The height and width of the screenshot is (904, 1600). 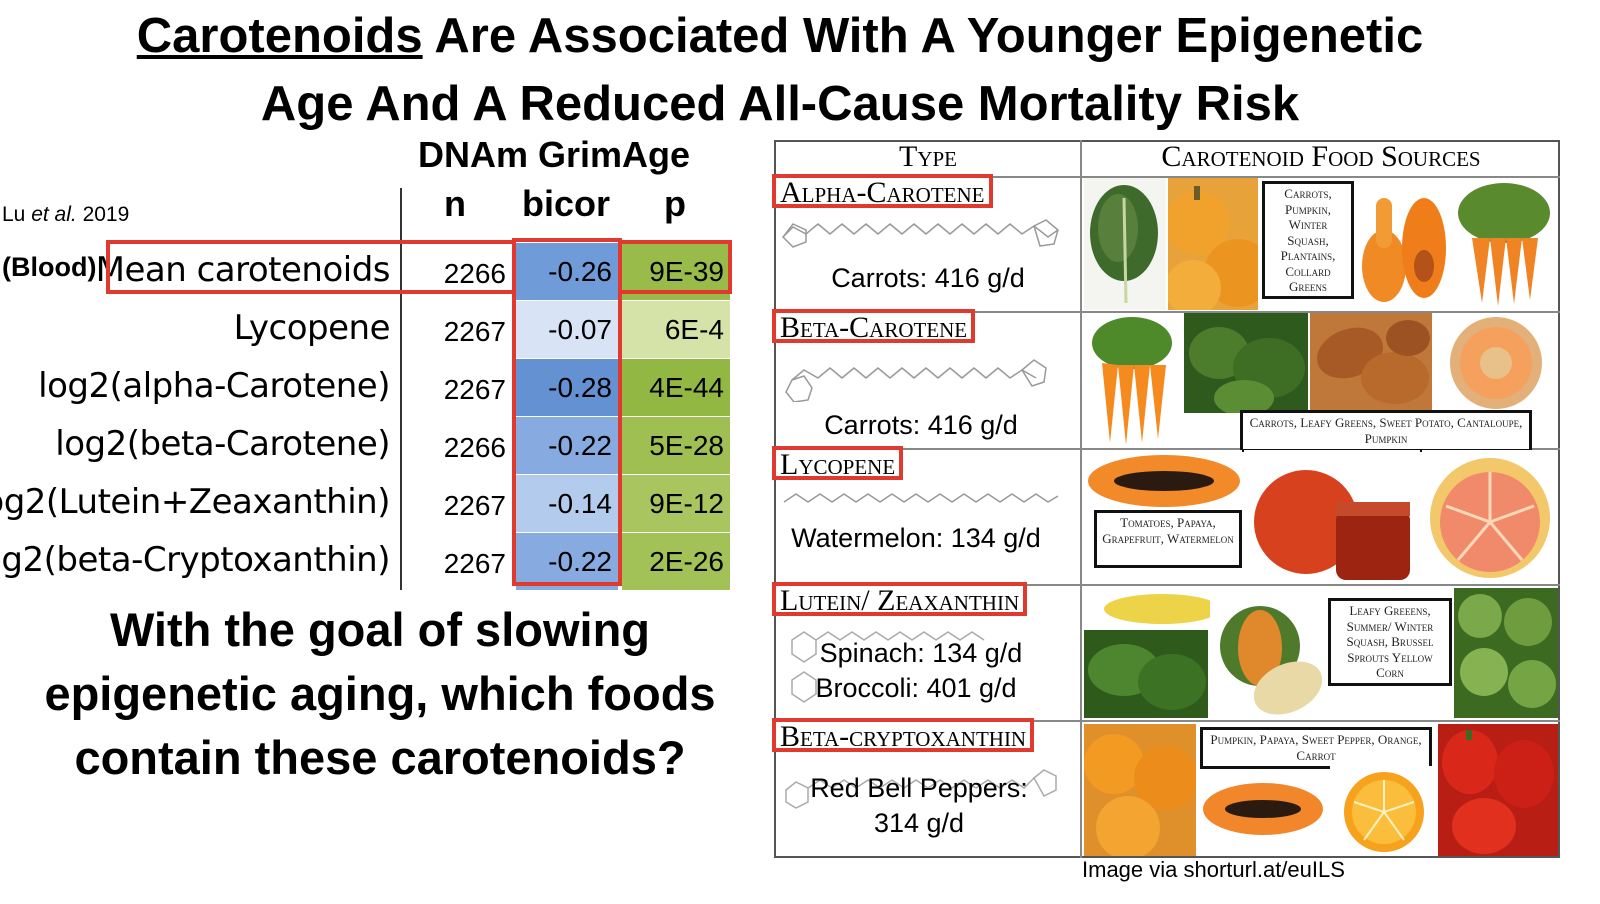 I want to click on papaya-half-image, so click(x=1263, y=809).